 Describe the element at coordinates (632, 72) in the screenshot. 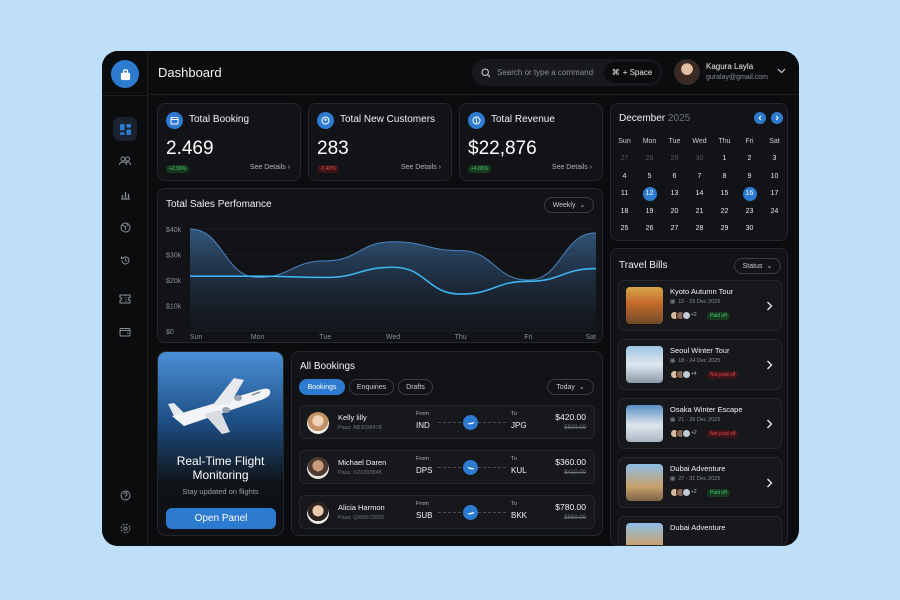

I see `command-shortcut: ⌘ + Space` at that location.